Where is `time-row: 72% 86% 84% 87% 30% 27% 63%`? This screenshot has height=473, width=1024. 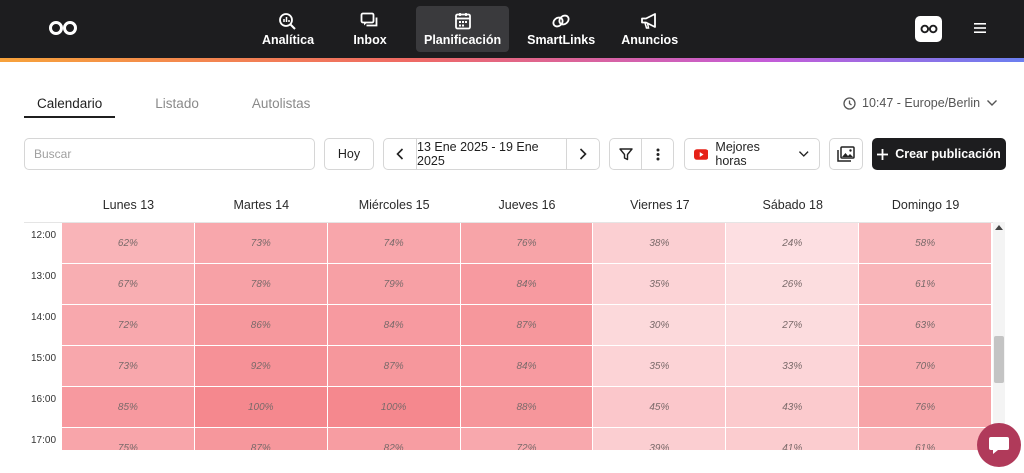 time-row: 72% 86% 84% 87% 30% 27% 63% is located at coordinates (527, 325).